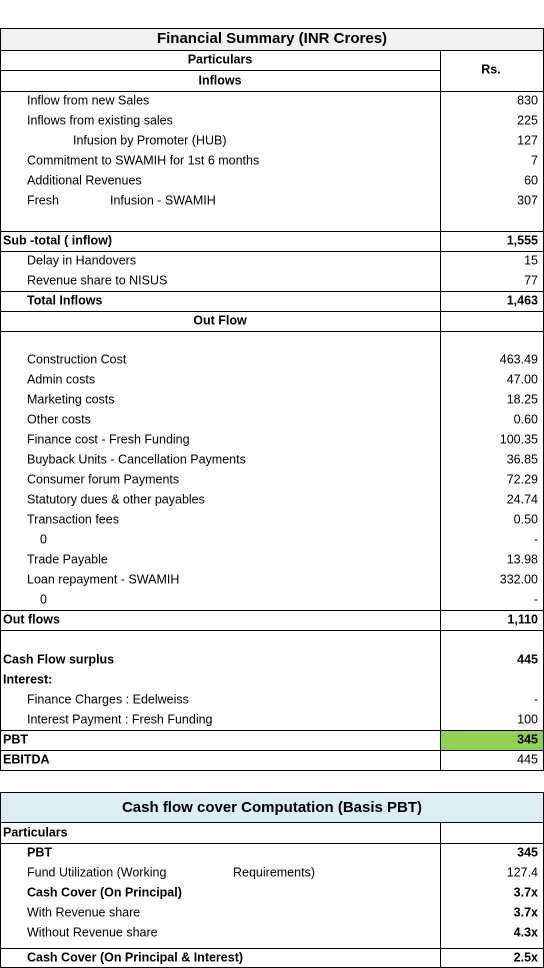 This screenshot has height=968, width=544. Describe the element at coordinates (519, 579) in the screenshot. I see `row-value: 332.00` at that location.